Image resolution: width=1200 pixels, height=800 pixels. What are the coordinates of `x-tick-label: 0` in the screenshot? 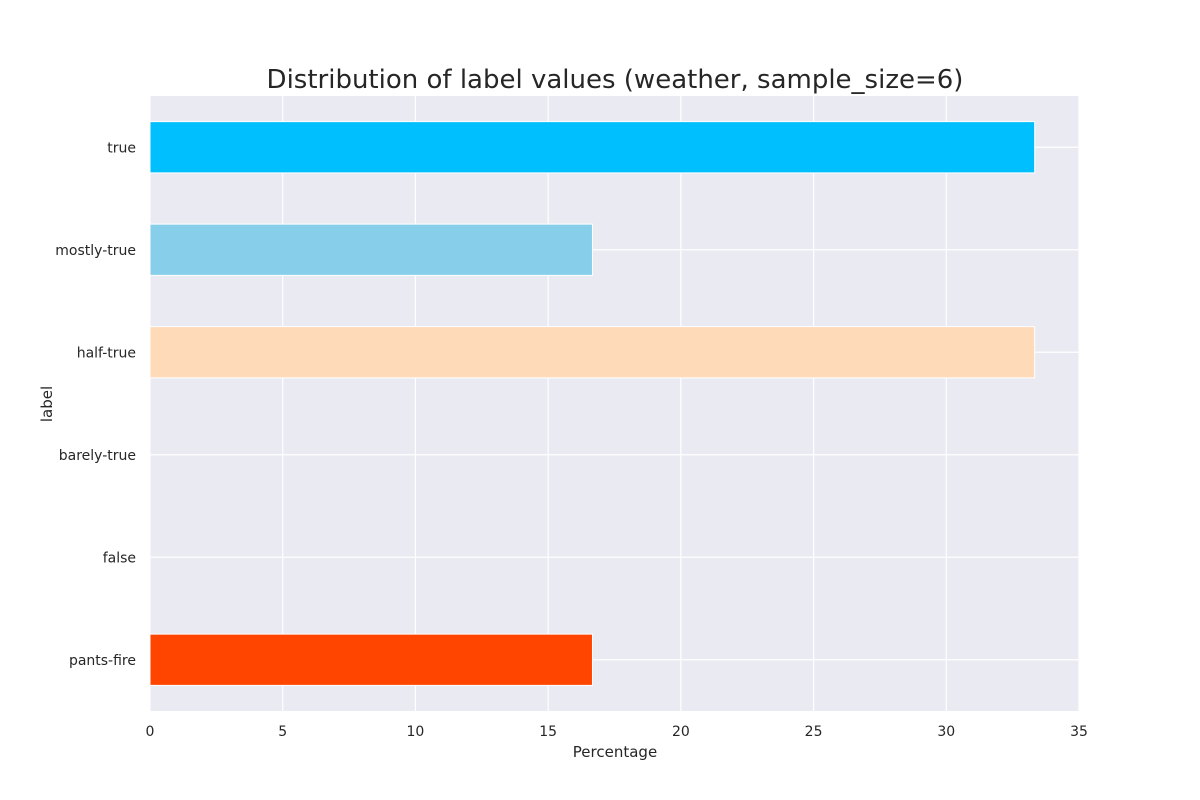 It's located at (150, 732).